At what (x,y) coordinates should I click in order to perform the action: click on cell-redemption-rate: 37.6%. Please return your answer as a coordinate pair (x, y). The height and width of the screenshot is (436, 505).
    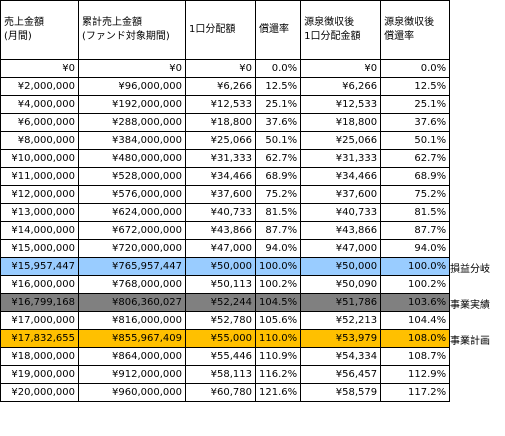
    Looking at the image, I should click on (278, 122).